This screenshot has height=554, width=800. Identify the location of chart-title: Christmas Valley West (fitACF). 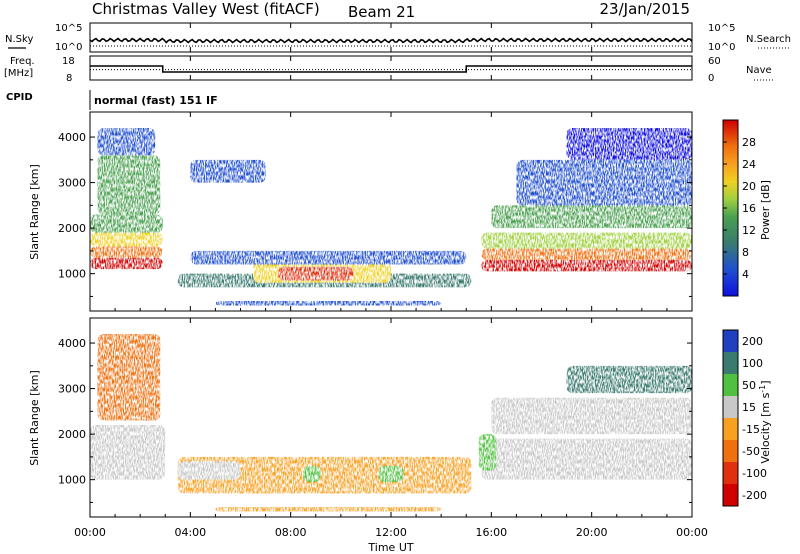
(206, 9).